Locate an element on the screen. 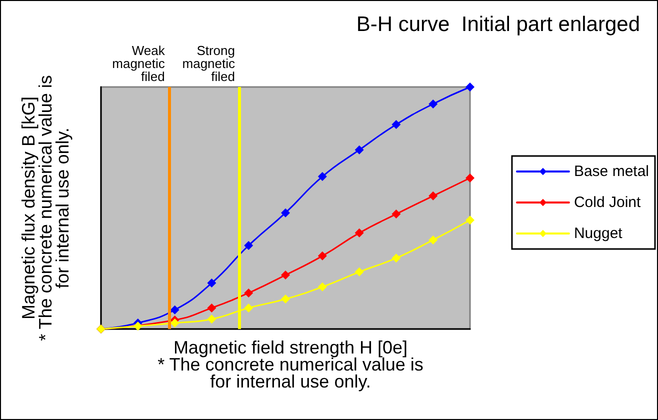 This screenshot has width=658, height=420. chart-title: B-H curve Initial part enlarged is located at coordinates (498, 24).